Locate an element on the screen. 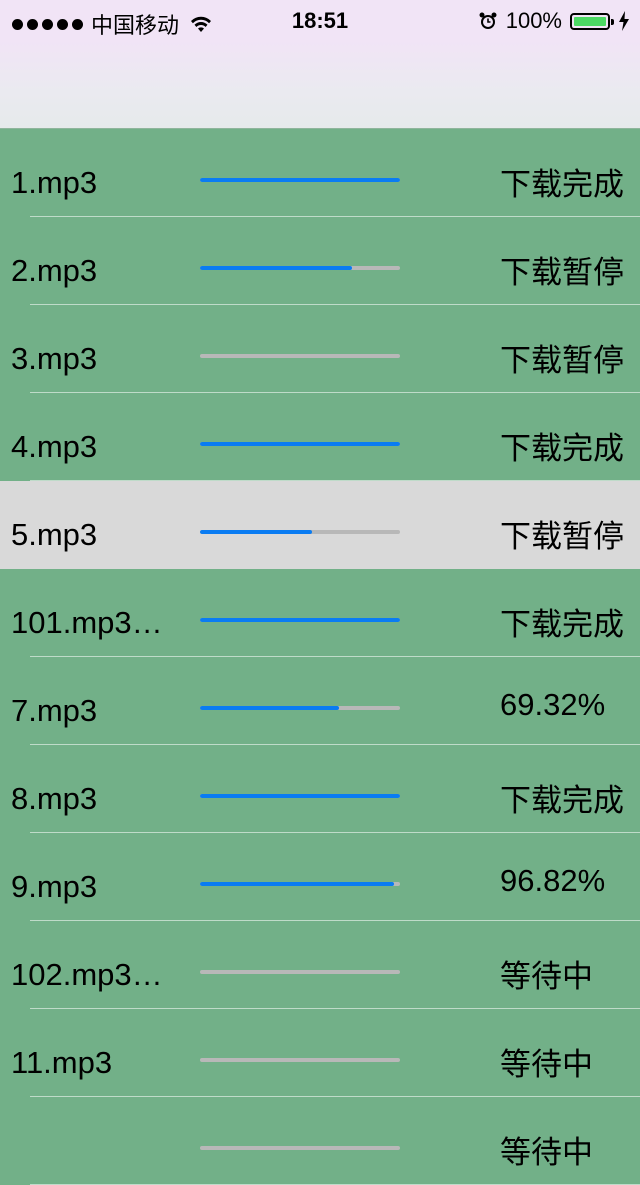 This screenshot has height=1185, width=640. battery-icon is located at coordinates (592, 21).